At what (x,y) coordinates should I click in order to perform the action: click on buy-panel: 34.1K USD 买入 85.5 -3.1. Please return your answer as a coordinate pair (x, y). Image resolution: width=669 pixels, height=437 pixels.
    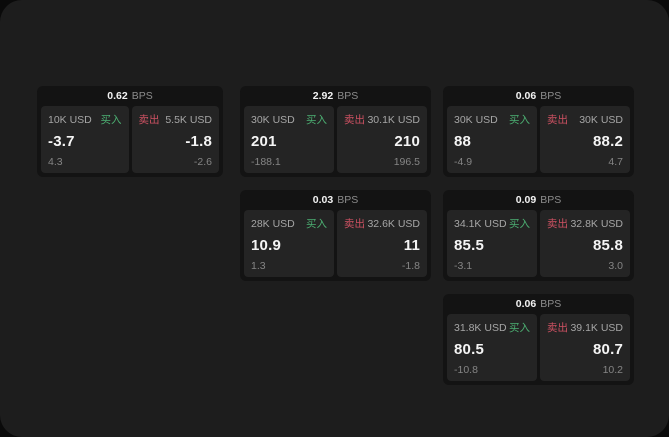
    Looking at the image, I should click on (492, 243).